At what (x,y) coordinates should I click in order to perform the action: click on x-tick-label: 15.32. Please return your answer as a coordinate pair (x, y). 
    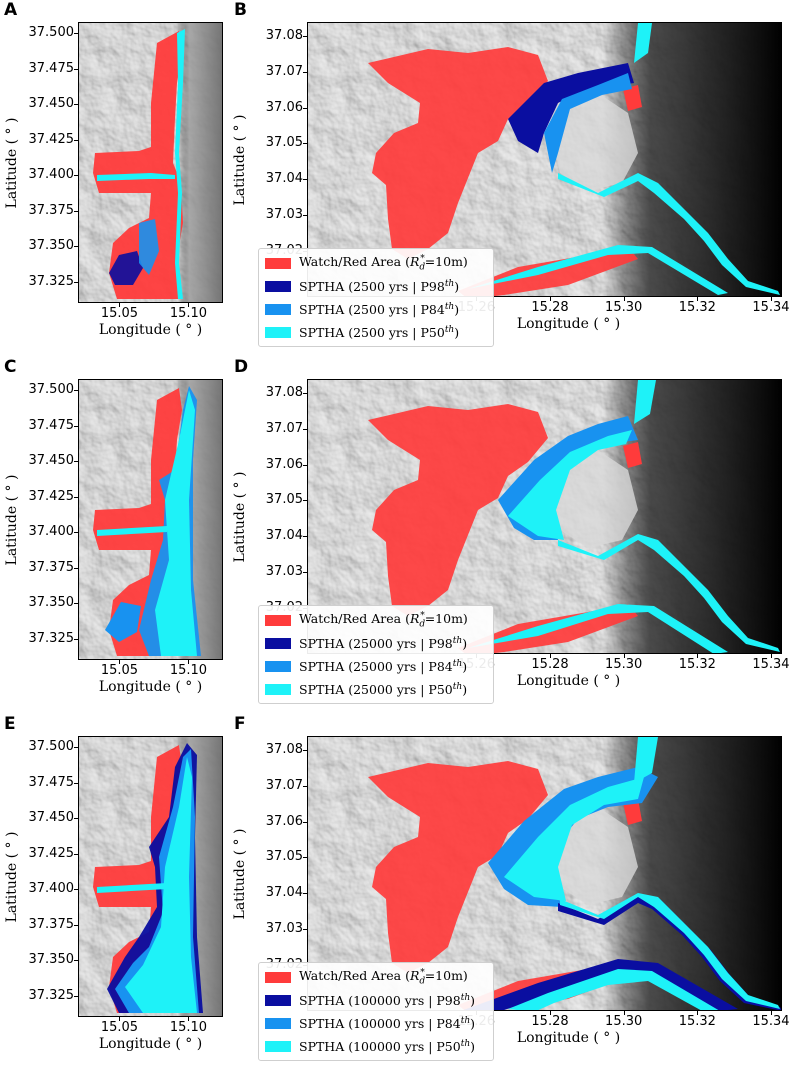
    Looking at the image, I should click on (697, 664).